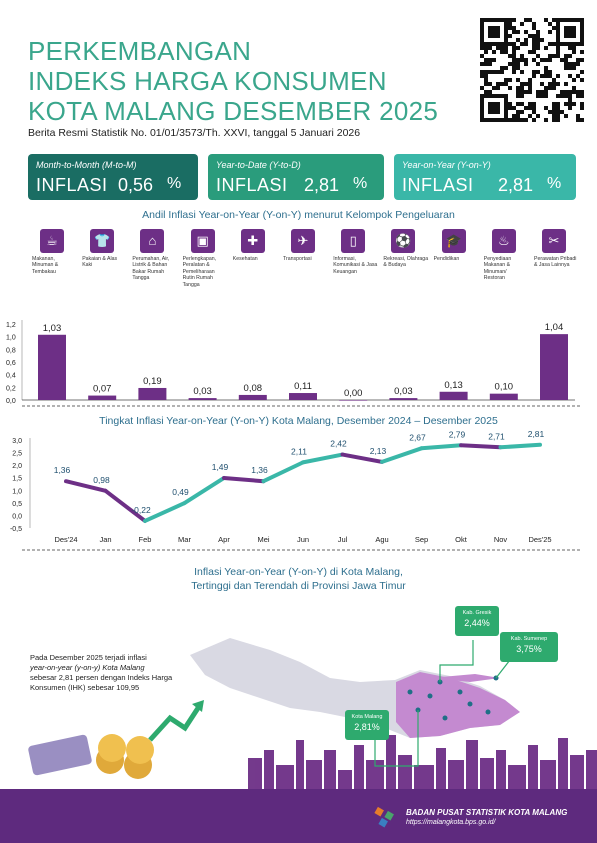  What do you see at coordinates (555, 262) in the screenshot?
I see `category-label: Perawatan Pribadi & Jasa Lainnya` at bounding box center [555, 262].